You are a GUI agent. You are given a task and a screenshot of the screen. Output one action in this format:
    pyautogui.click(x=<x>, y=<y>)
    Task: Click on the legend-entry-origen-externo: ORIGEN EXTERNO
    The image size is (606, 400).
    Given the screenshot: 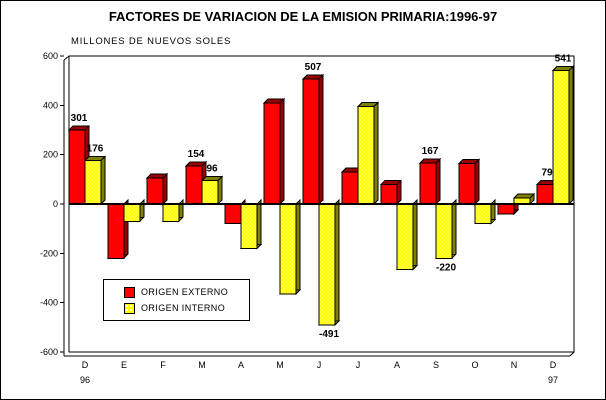 What is the action you would take?
    pyautogui.click(x=186, y=292)
    